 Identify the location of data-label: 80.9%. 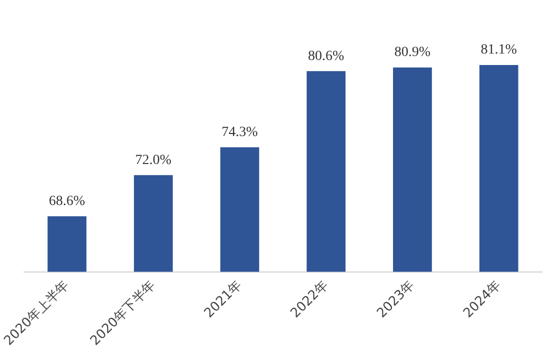
(412, 52).